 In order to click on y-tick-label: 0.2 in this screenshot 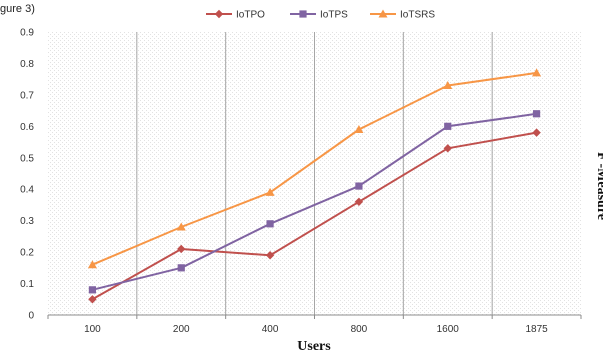, I will do `click(27, 253)`.